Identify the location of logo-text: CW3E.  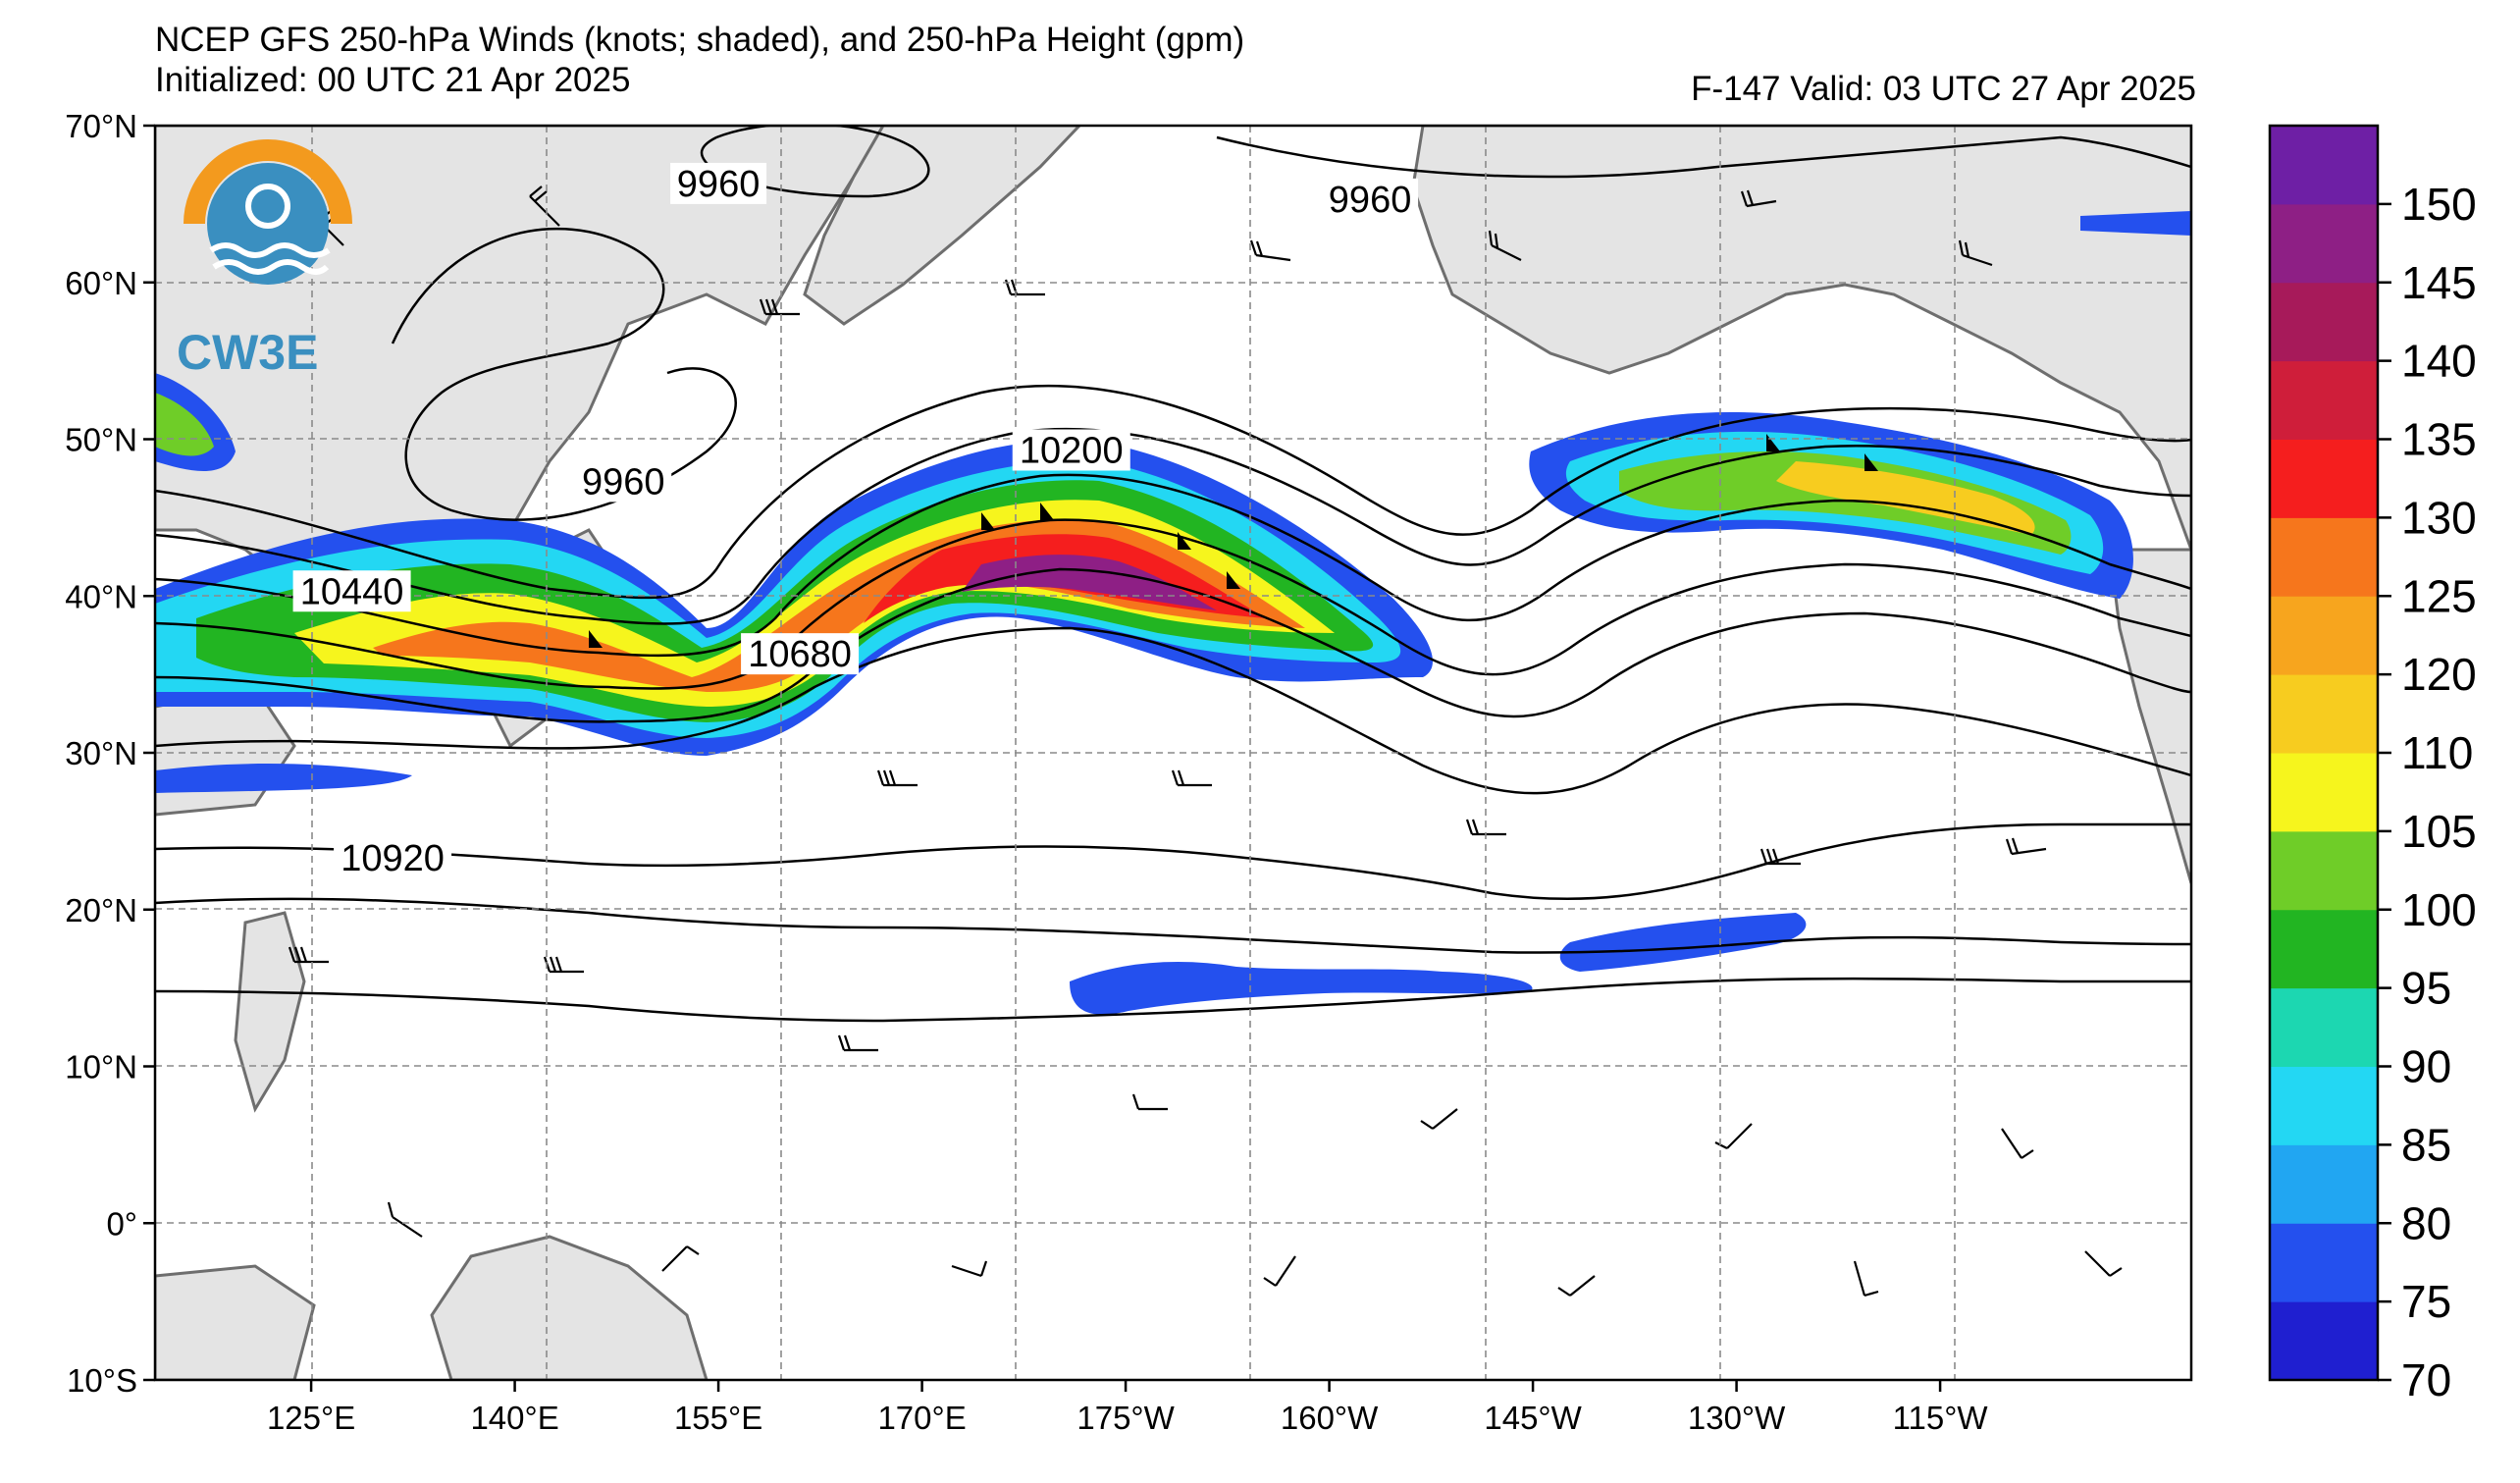
(247, 352).